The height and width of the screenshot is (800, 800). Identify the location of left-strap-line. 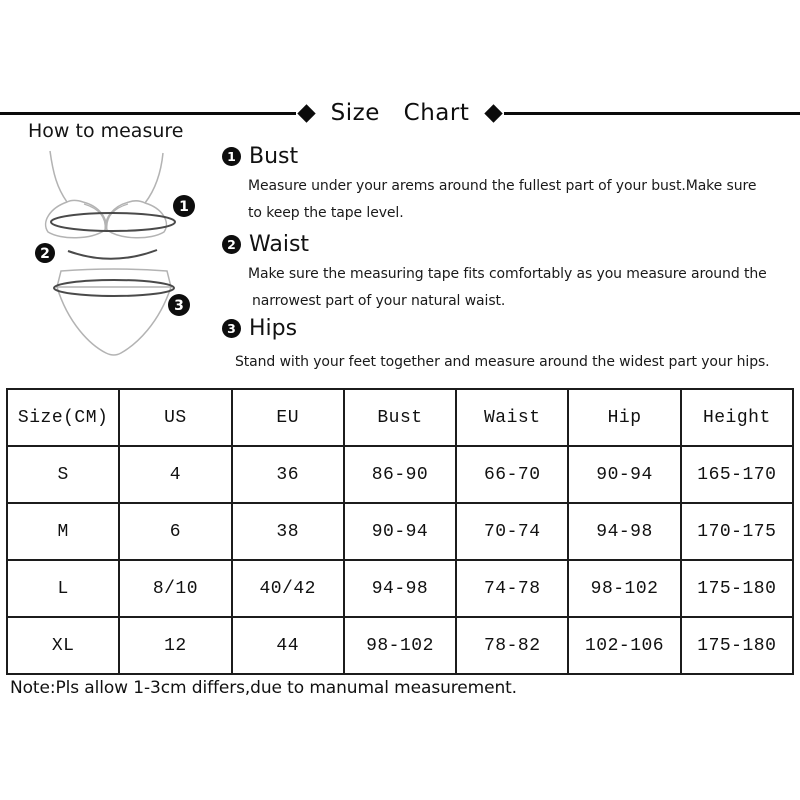
(58, 176).